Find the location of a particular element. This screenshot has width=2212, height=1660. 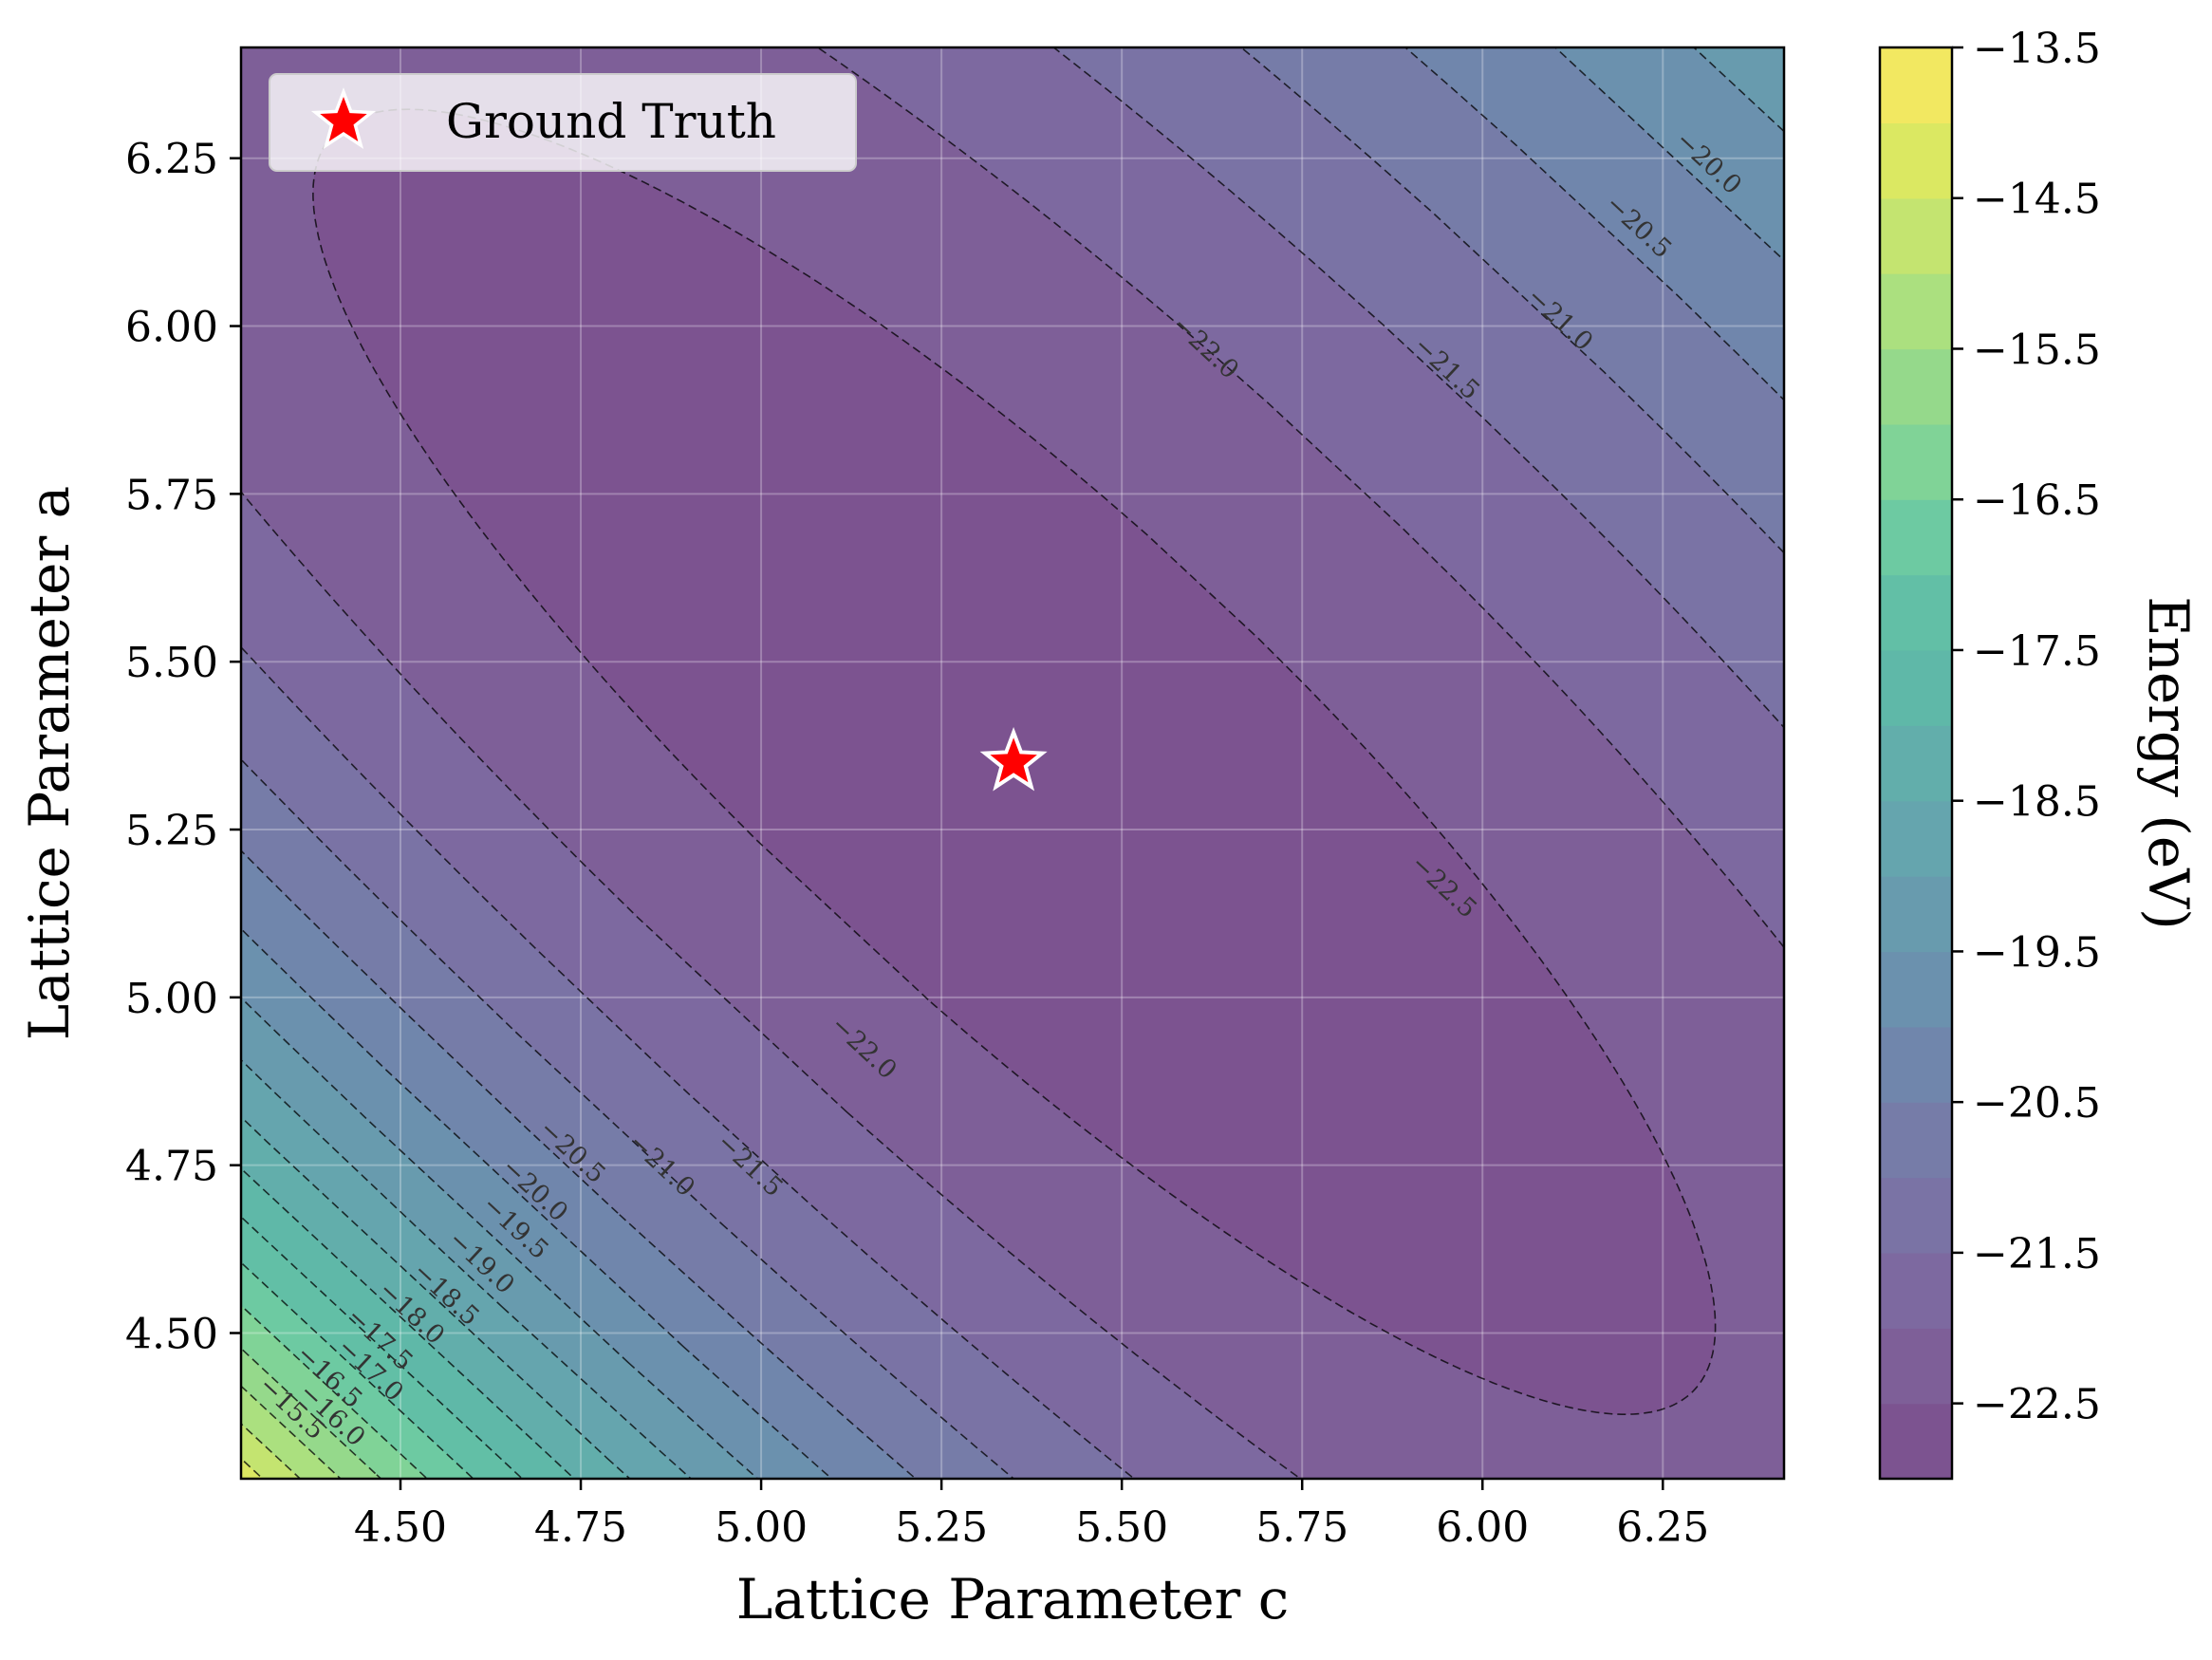

y-axis-ticks: 4.50 4.75 5.00 5.25 5.50 5.75 6.00 6.25 is located at coordinates (183, 747).